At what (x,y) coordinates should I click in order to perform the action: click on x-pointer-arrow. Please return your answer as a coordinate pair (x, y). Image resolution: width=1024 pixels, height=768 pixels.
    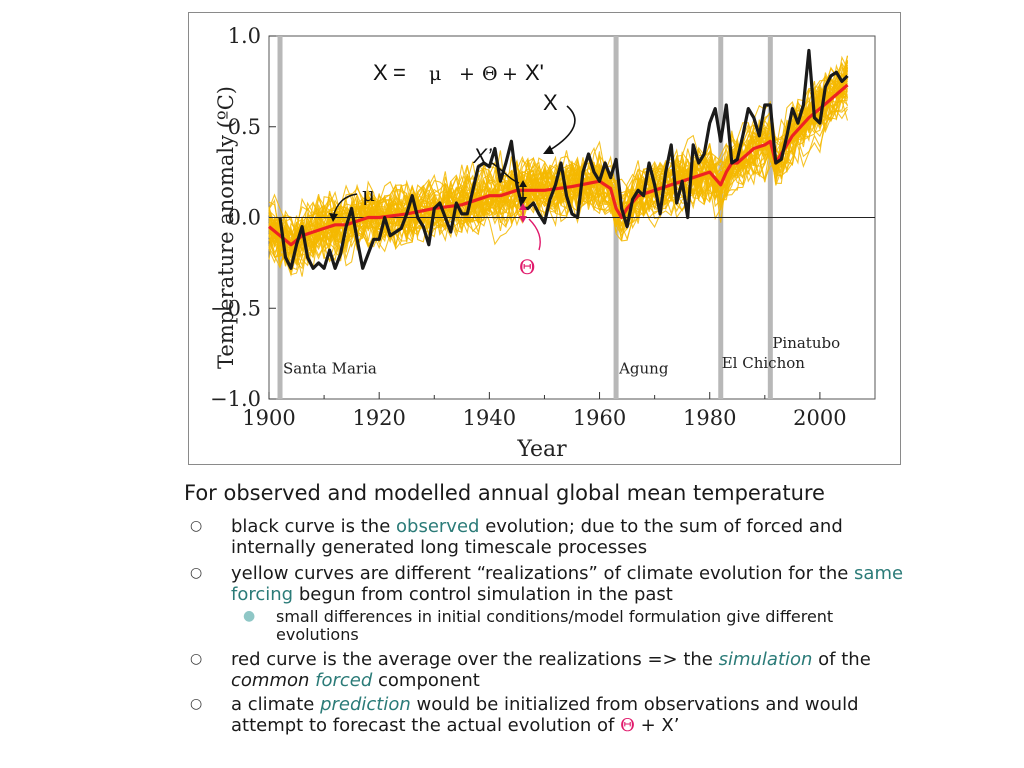
    Looking at the image, I should click on (562, 128).